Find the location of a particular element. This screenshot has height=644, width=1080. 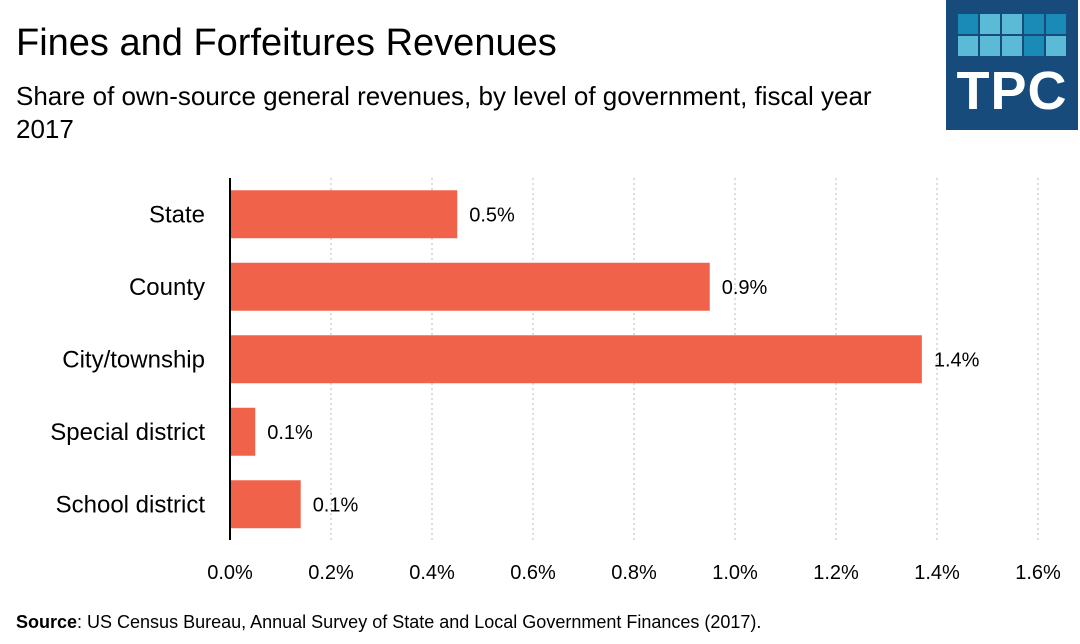

x-tick-label: 0.0% is located at coordinates (230, 573).